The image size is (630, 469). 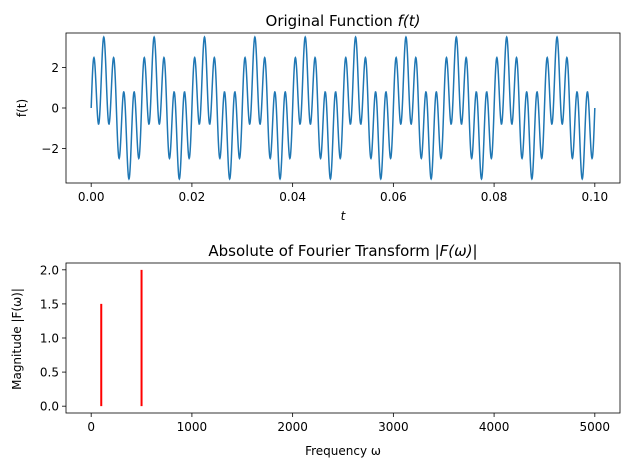 I want to click on fft-x-tick-label: 5000, so click(x=595, y=427).